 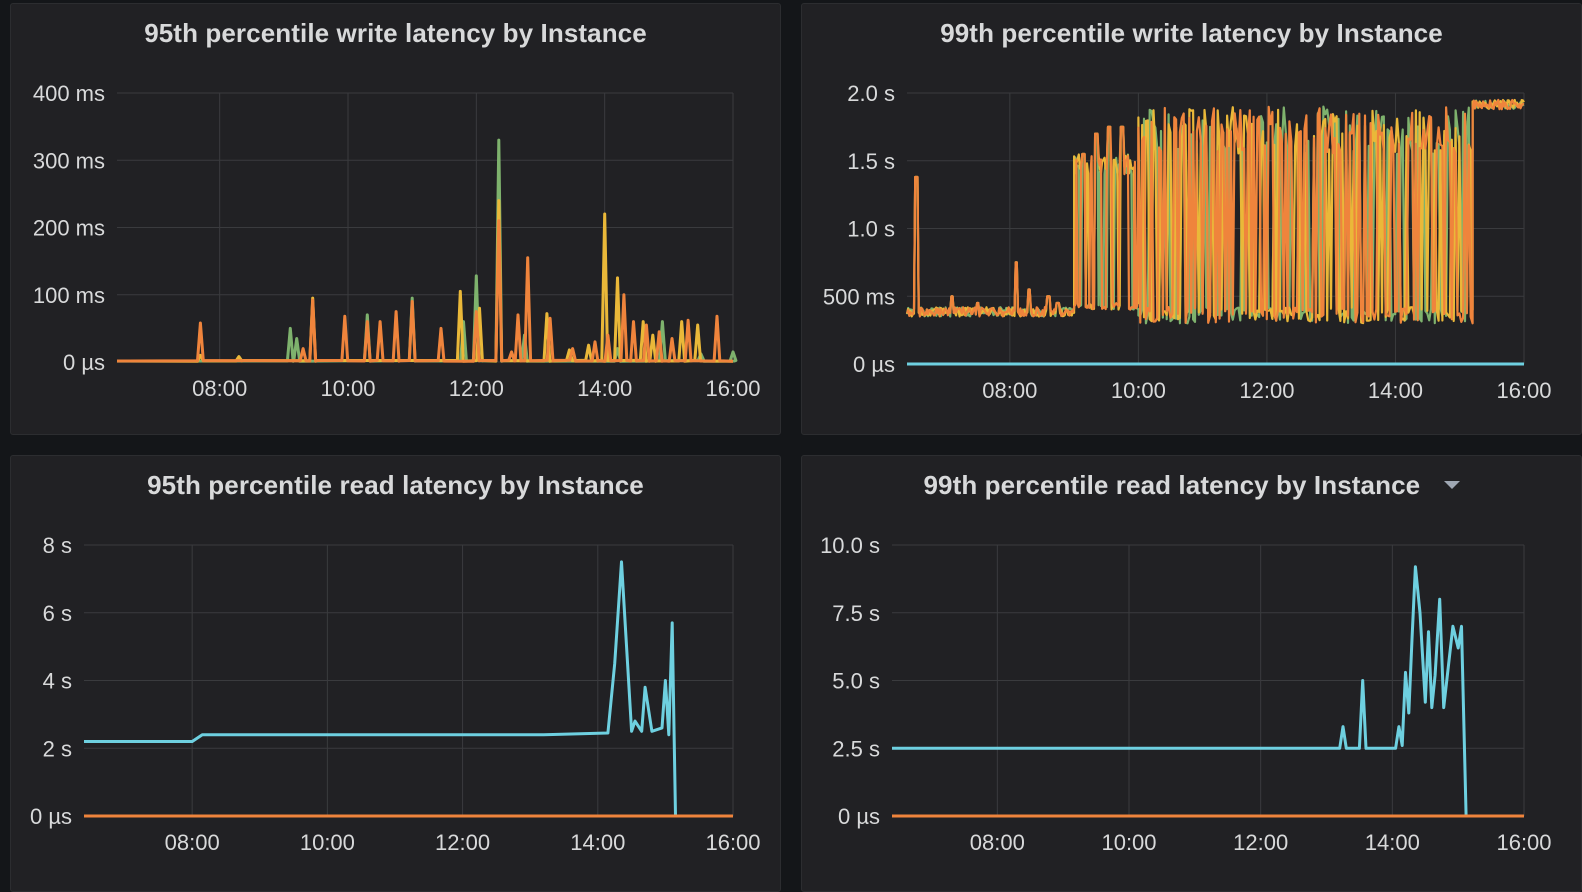 What do you see at coordinates (69, 160) in the screenshot?
I see `y-tick-label: 300 ms` at bounding box center [69, 160].